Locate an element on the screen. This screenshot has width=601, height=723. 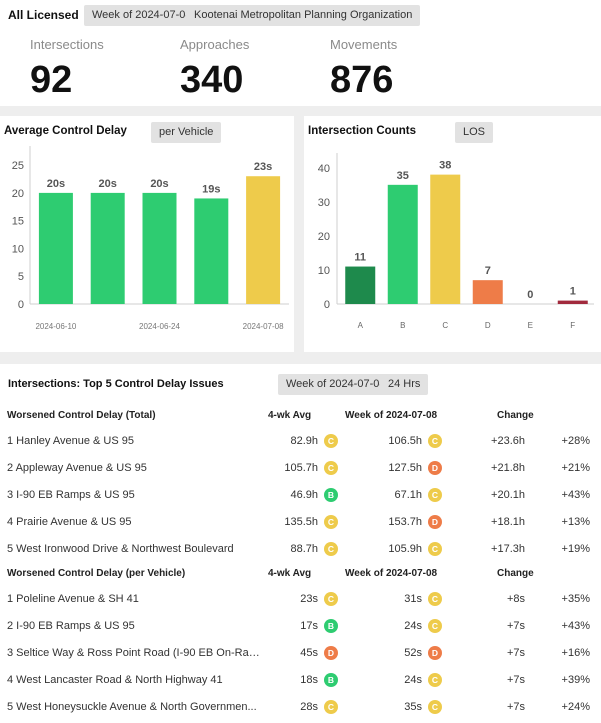
table-row: 2 I-90 EB Ramps & US 95 17s B 24s C +7s +43% is located at coordinates (300, 626).